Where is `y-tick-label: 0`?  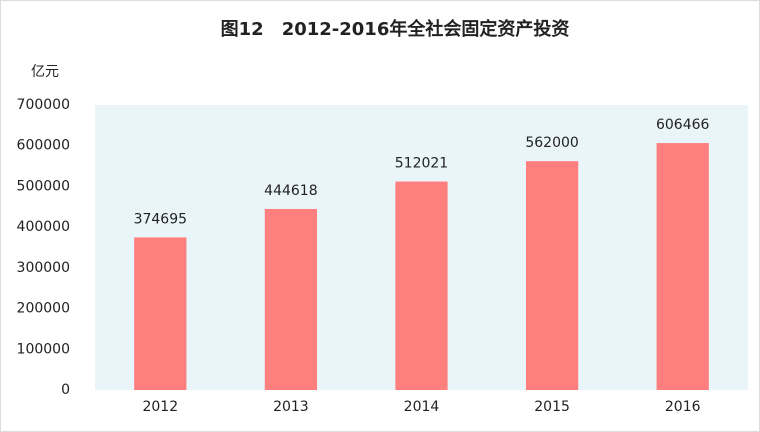
y-tick-label: 0 is located at coordinates (65, 390).